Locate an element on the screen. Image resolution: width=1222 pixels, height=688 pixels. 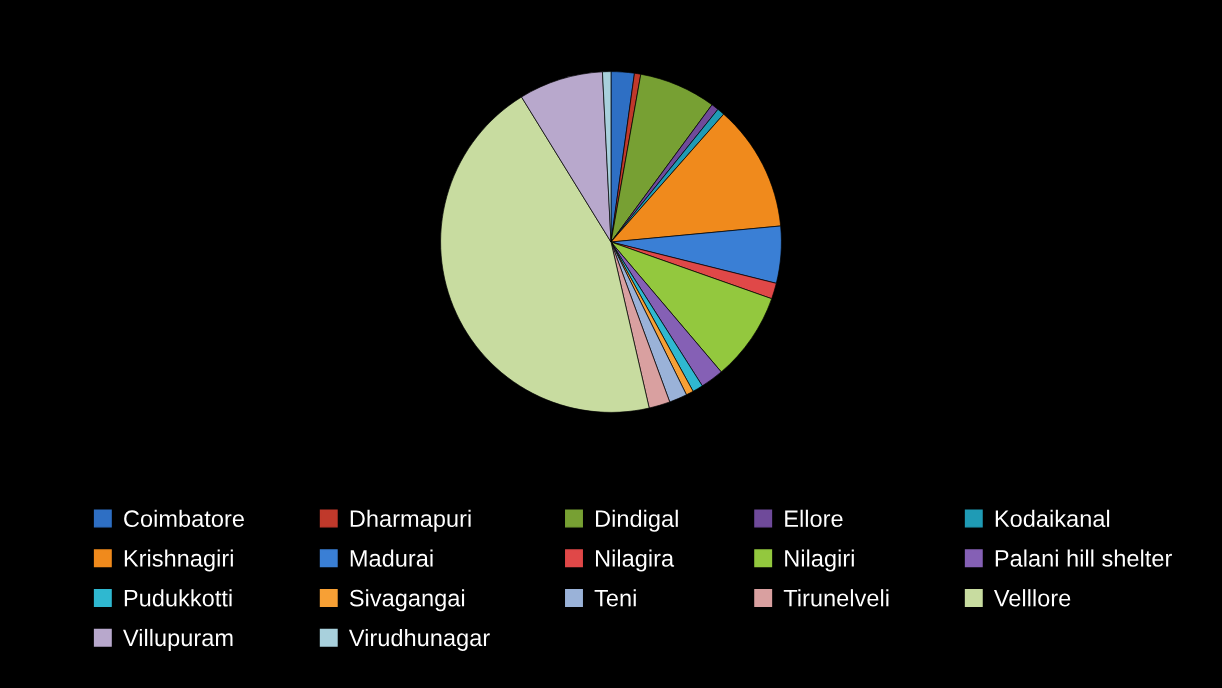
legend-label: Tirunelveli is located at coordinates (836, 598).